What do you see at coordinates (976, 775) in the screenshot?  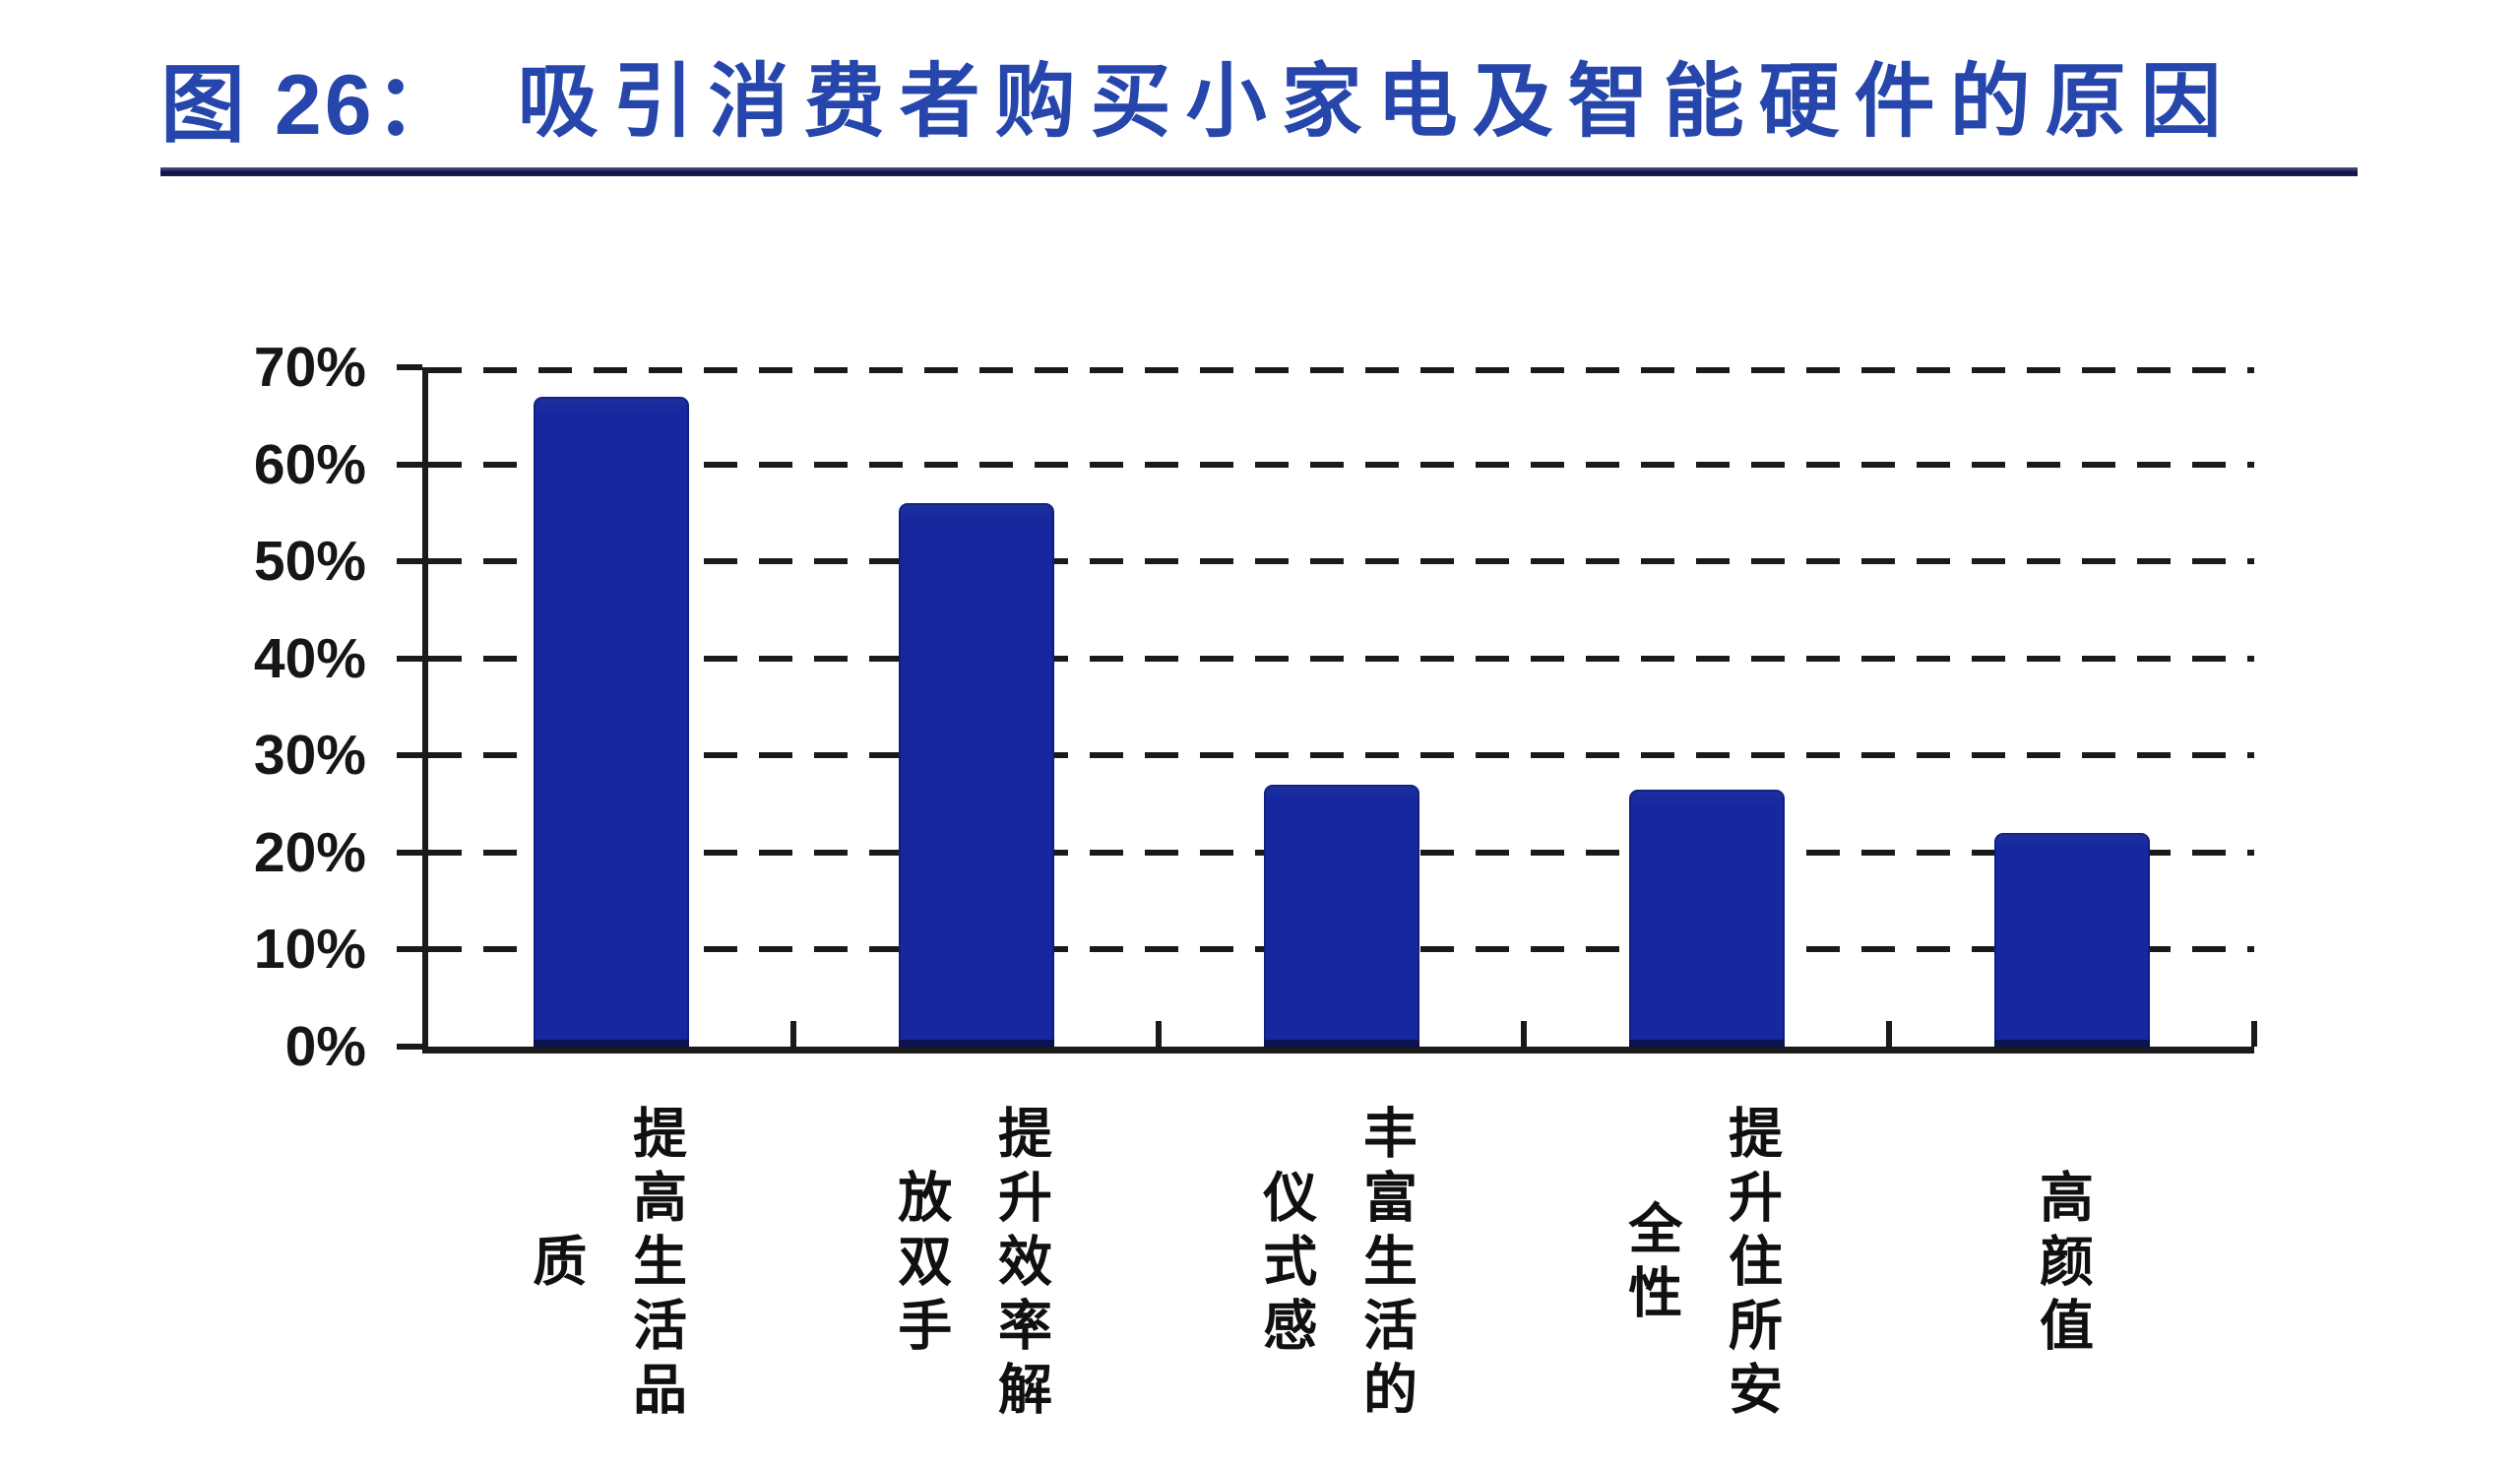 I see `bar-提升效率解放双手` at bounding box center [976, 775].